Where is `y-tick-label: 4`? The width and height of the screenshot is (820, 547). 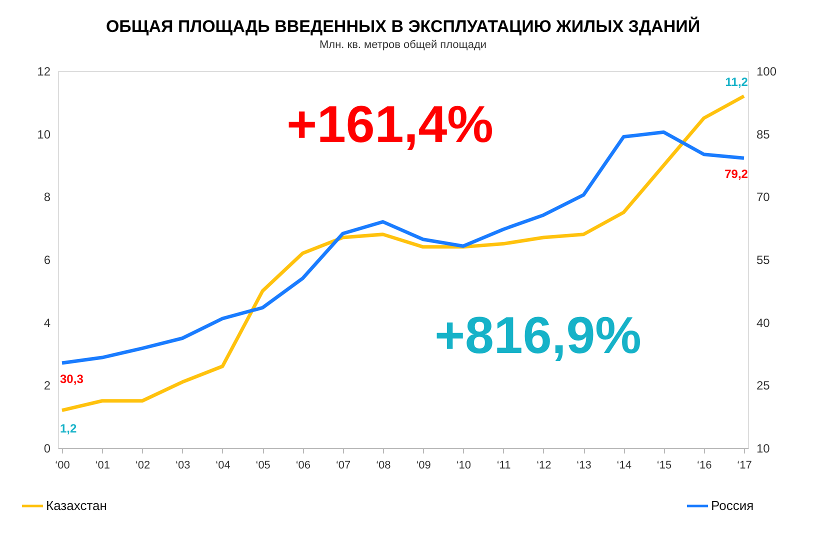
y-tick-label: 4 is located at coordinates (47, 323).